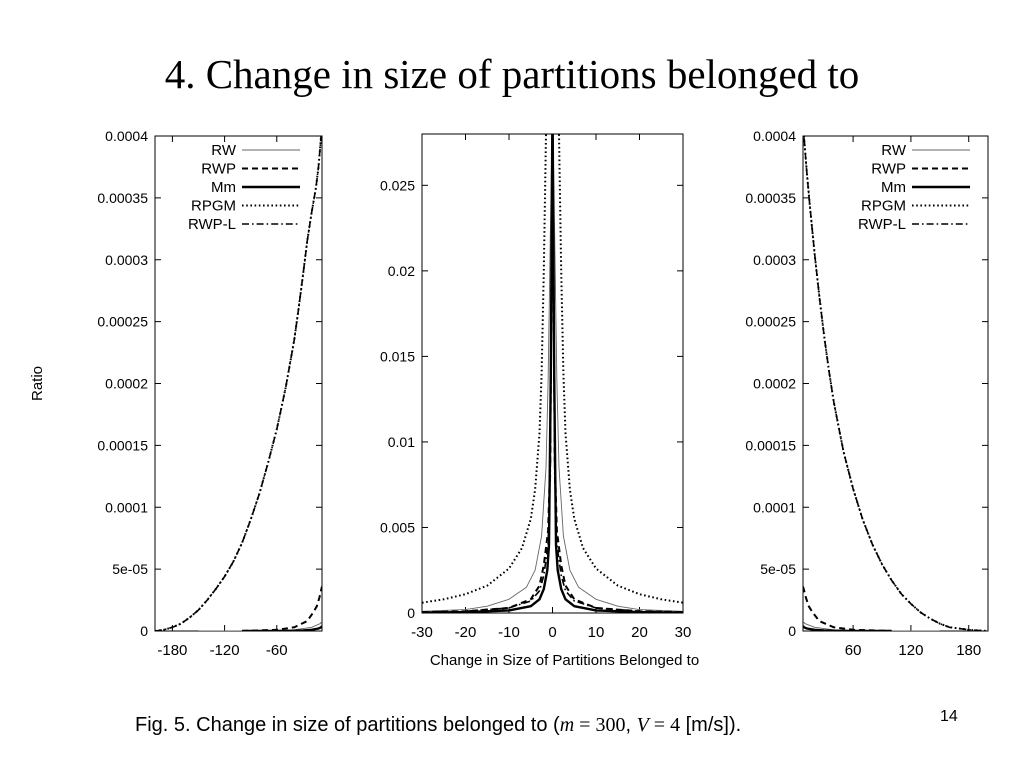 The height and width of the screenshot is (768, 1024). What do you see at coordinates (422, 632) in the screenshot?
I see `x-tick-label: -30` at bounding box center [422, 632].